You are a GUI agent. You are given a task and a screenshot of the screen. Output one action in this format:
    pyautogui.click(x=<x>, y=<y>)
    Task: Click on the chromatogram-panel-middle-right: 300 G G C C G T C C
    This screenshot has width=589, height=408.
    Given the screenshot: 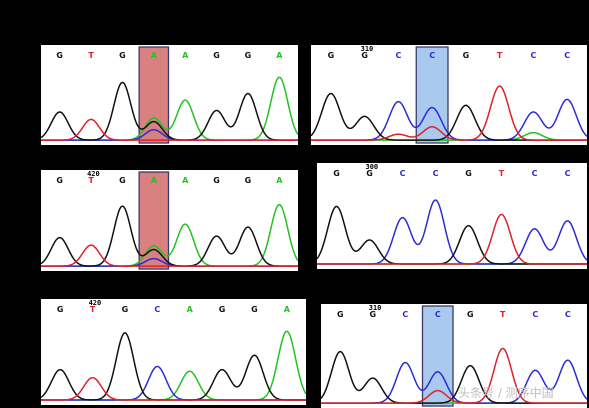 What is the action you would take?
    pyautogui.click(x=452, y=216)
    